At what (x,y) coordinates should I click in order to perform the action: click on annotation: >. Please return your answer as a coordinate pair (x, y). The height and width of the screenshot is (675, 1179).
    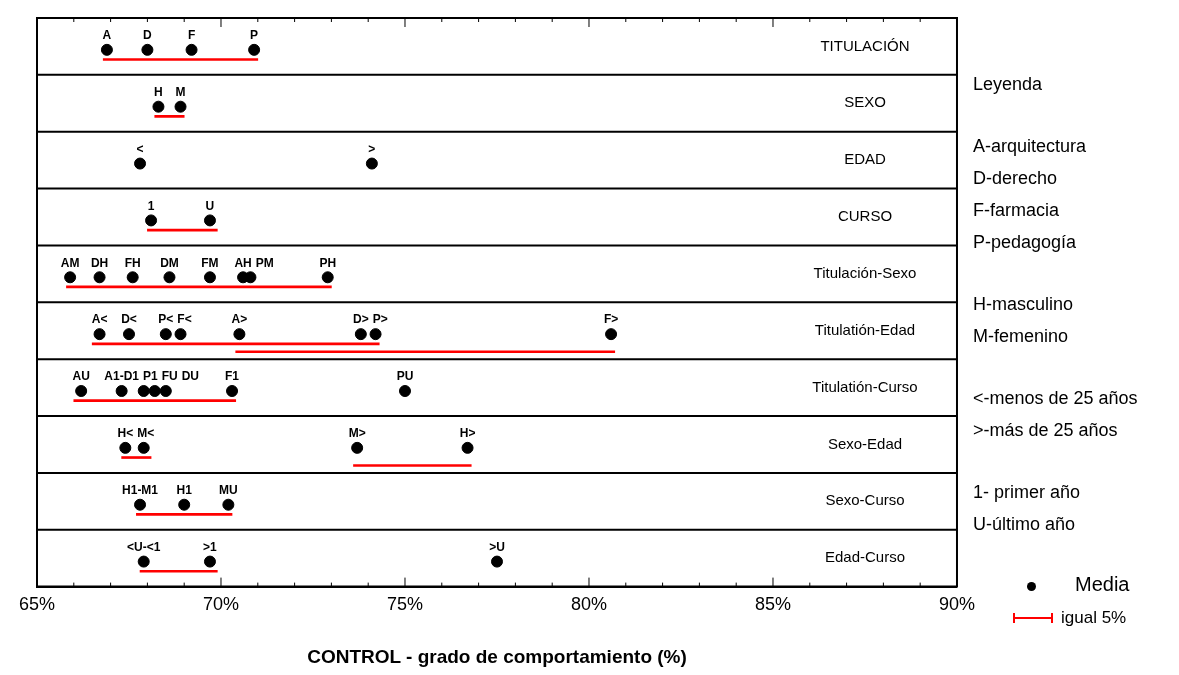
    Looking at the image, I should click on (372, 148).